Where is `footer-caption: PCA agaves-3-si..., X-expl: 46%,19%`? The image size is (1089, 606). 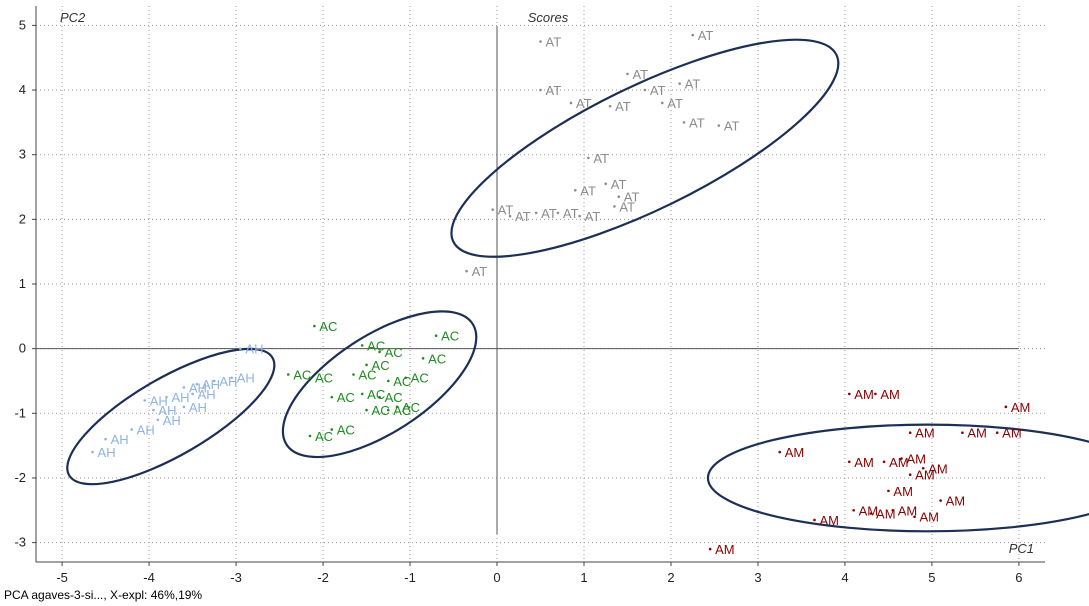
footer-caption: PCA agaves-3-si..., X-expl: 46%,19% is located at coordinates (103, 595).